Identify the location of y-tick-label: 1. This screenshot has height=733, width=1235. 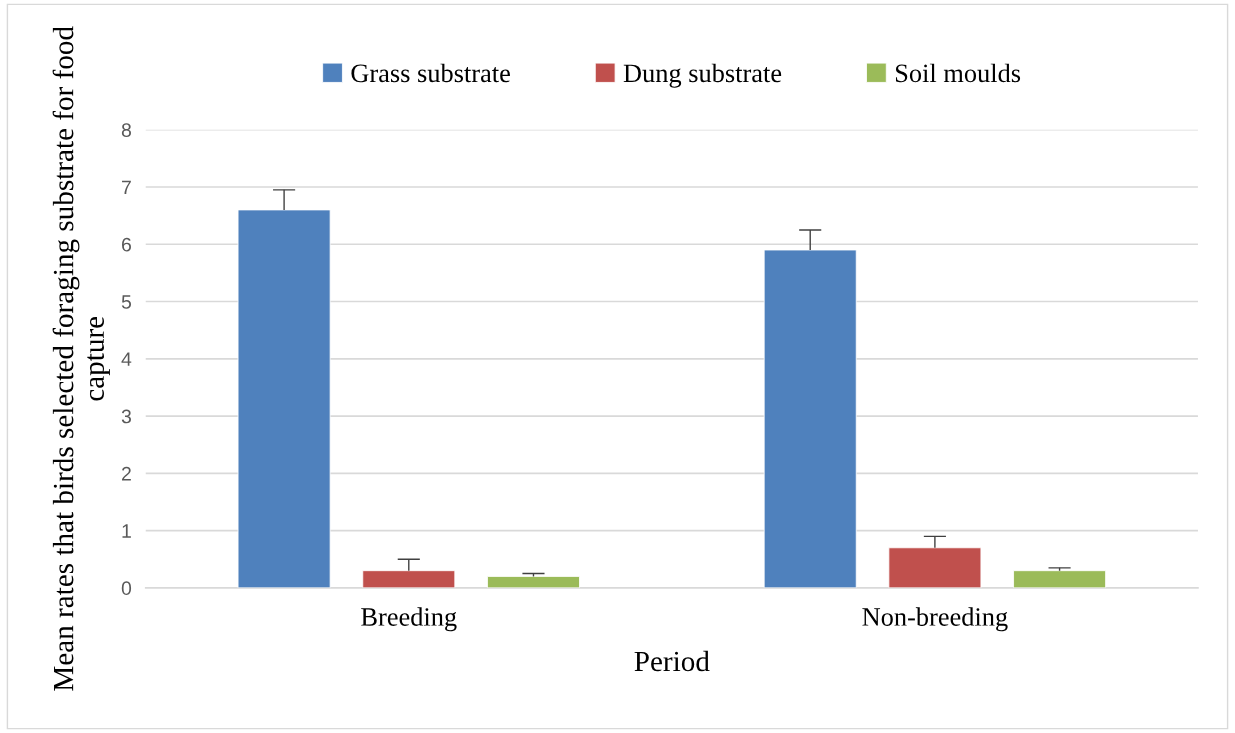
(126, 531).